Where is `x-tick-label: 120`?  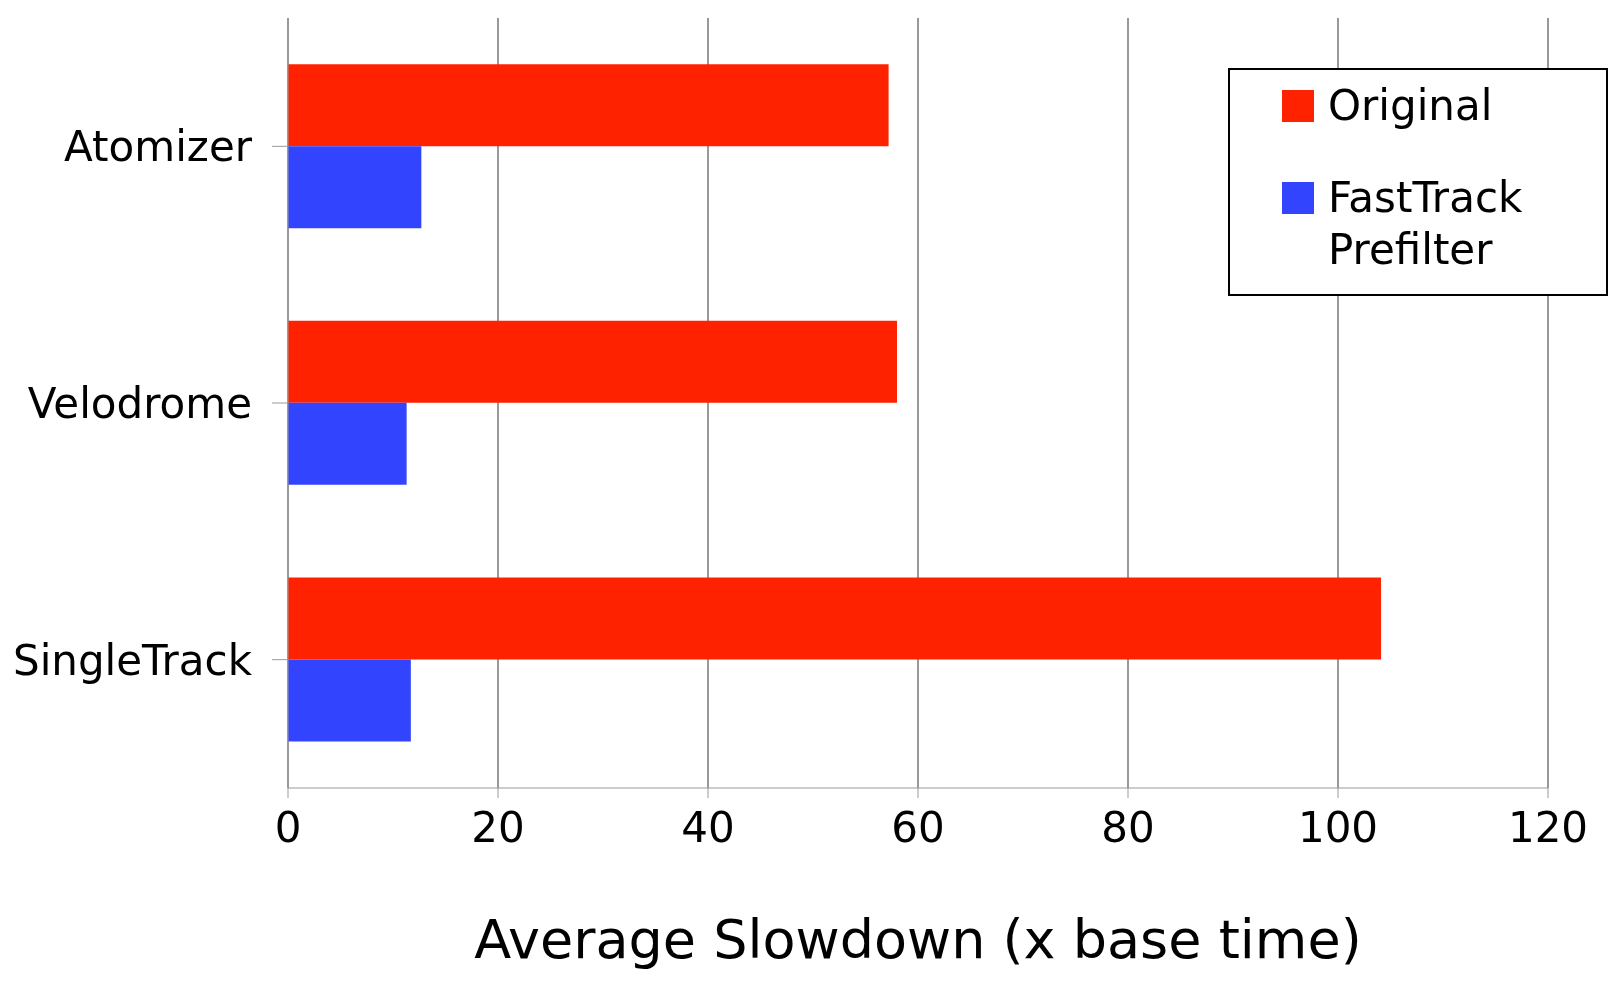 x-tick-label: 120 is located at coordinates (1548, 827).